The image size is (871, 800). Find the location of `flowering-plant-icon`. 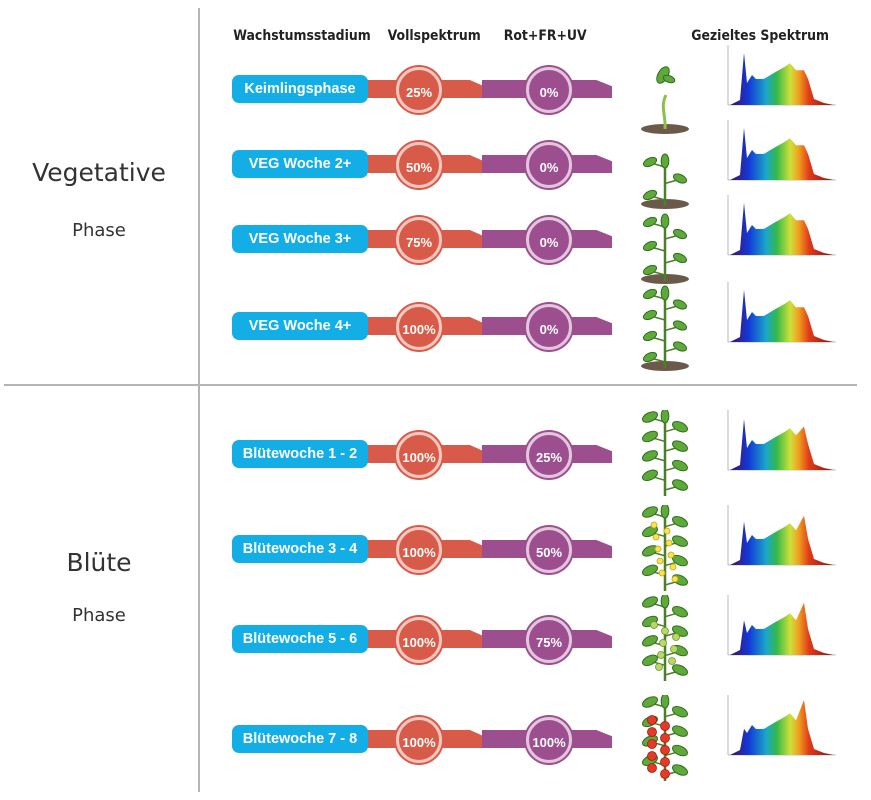

flowering-plant-icon is located at coordinates (665, 548).